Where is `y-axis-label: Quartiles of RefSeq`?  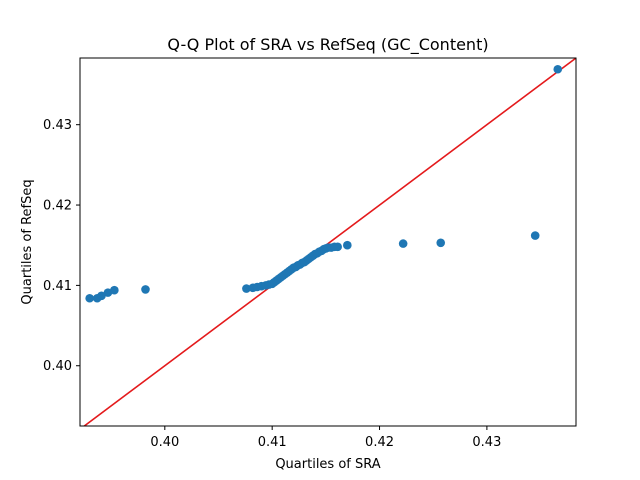 y-axis-label: Quartiles of RefSeq is located at coordinates (27, 241).